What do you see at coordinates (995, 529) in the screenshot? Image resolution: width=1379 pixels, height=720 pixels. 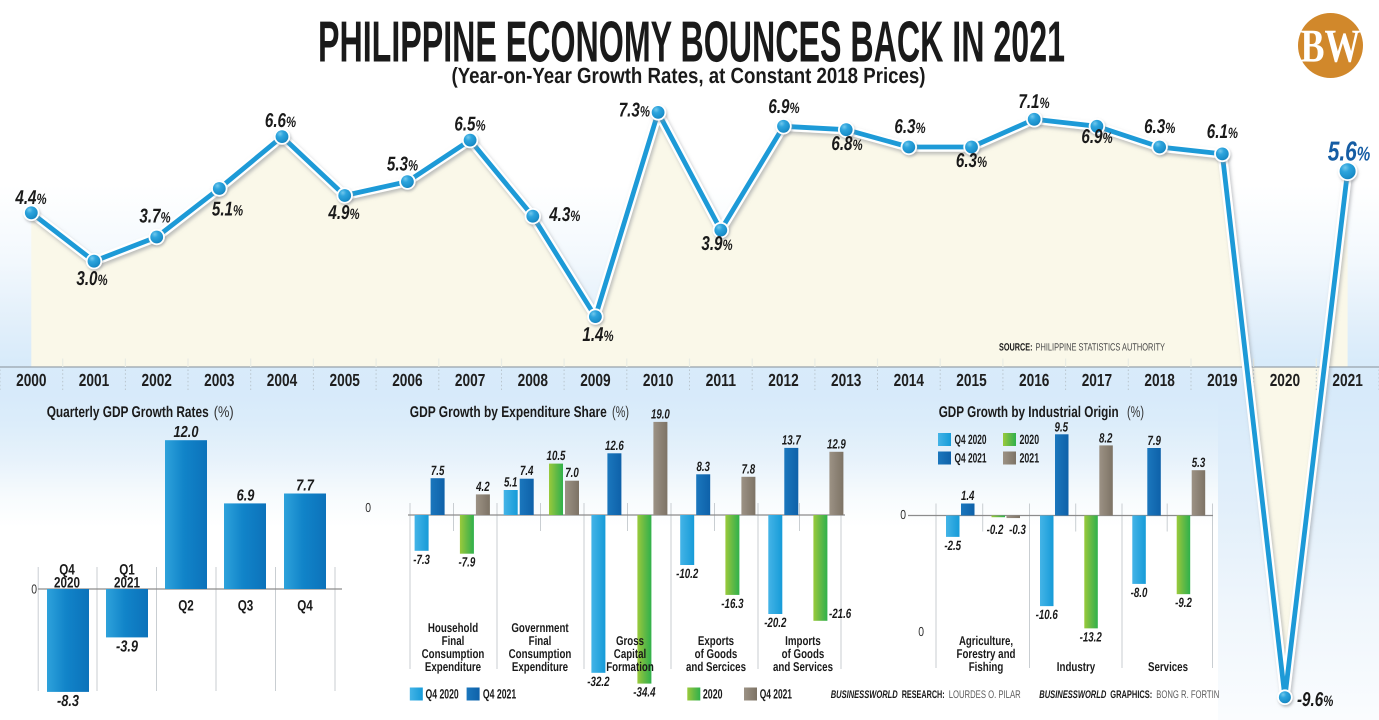 I see `svg-text: -0.2` at bounding box center [995, 529].